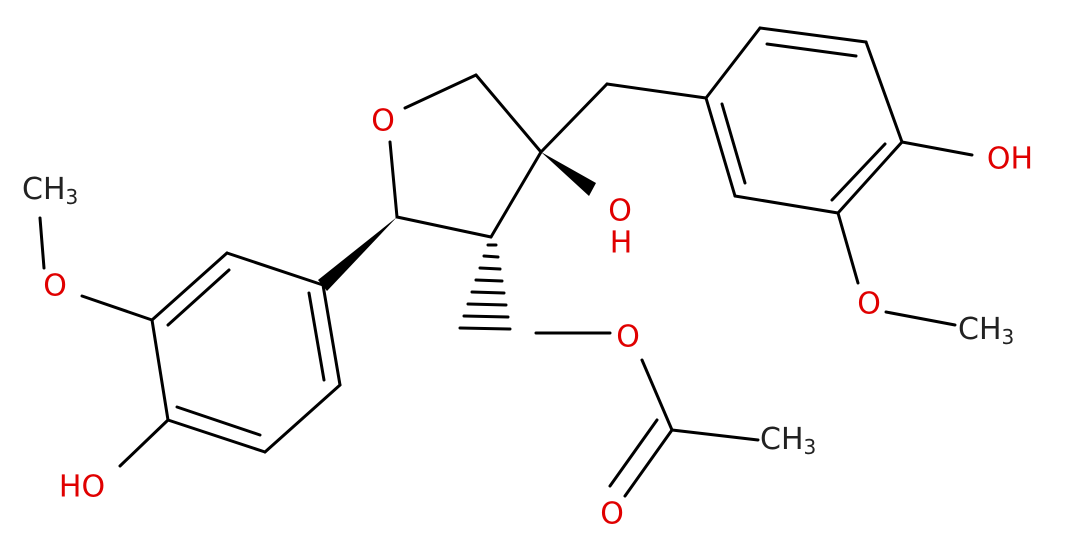 This screenshot has width=1065, height=549. I want to click on hashed-bond, so click(485, 287).